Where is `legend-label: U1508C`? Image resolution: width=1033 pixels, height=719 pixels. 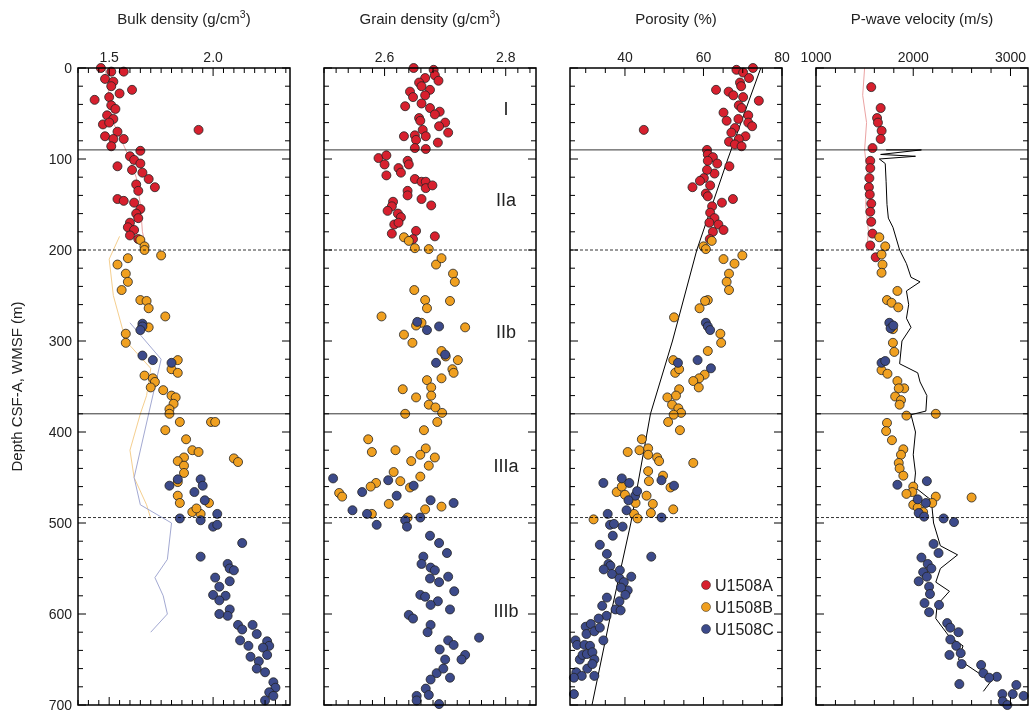
legend-label: U1508C is located at coordinates (744, 629).